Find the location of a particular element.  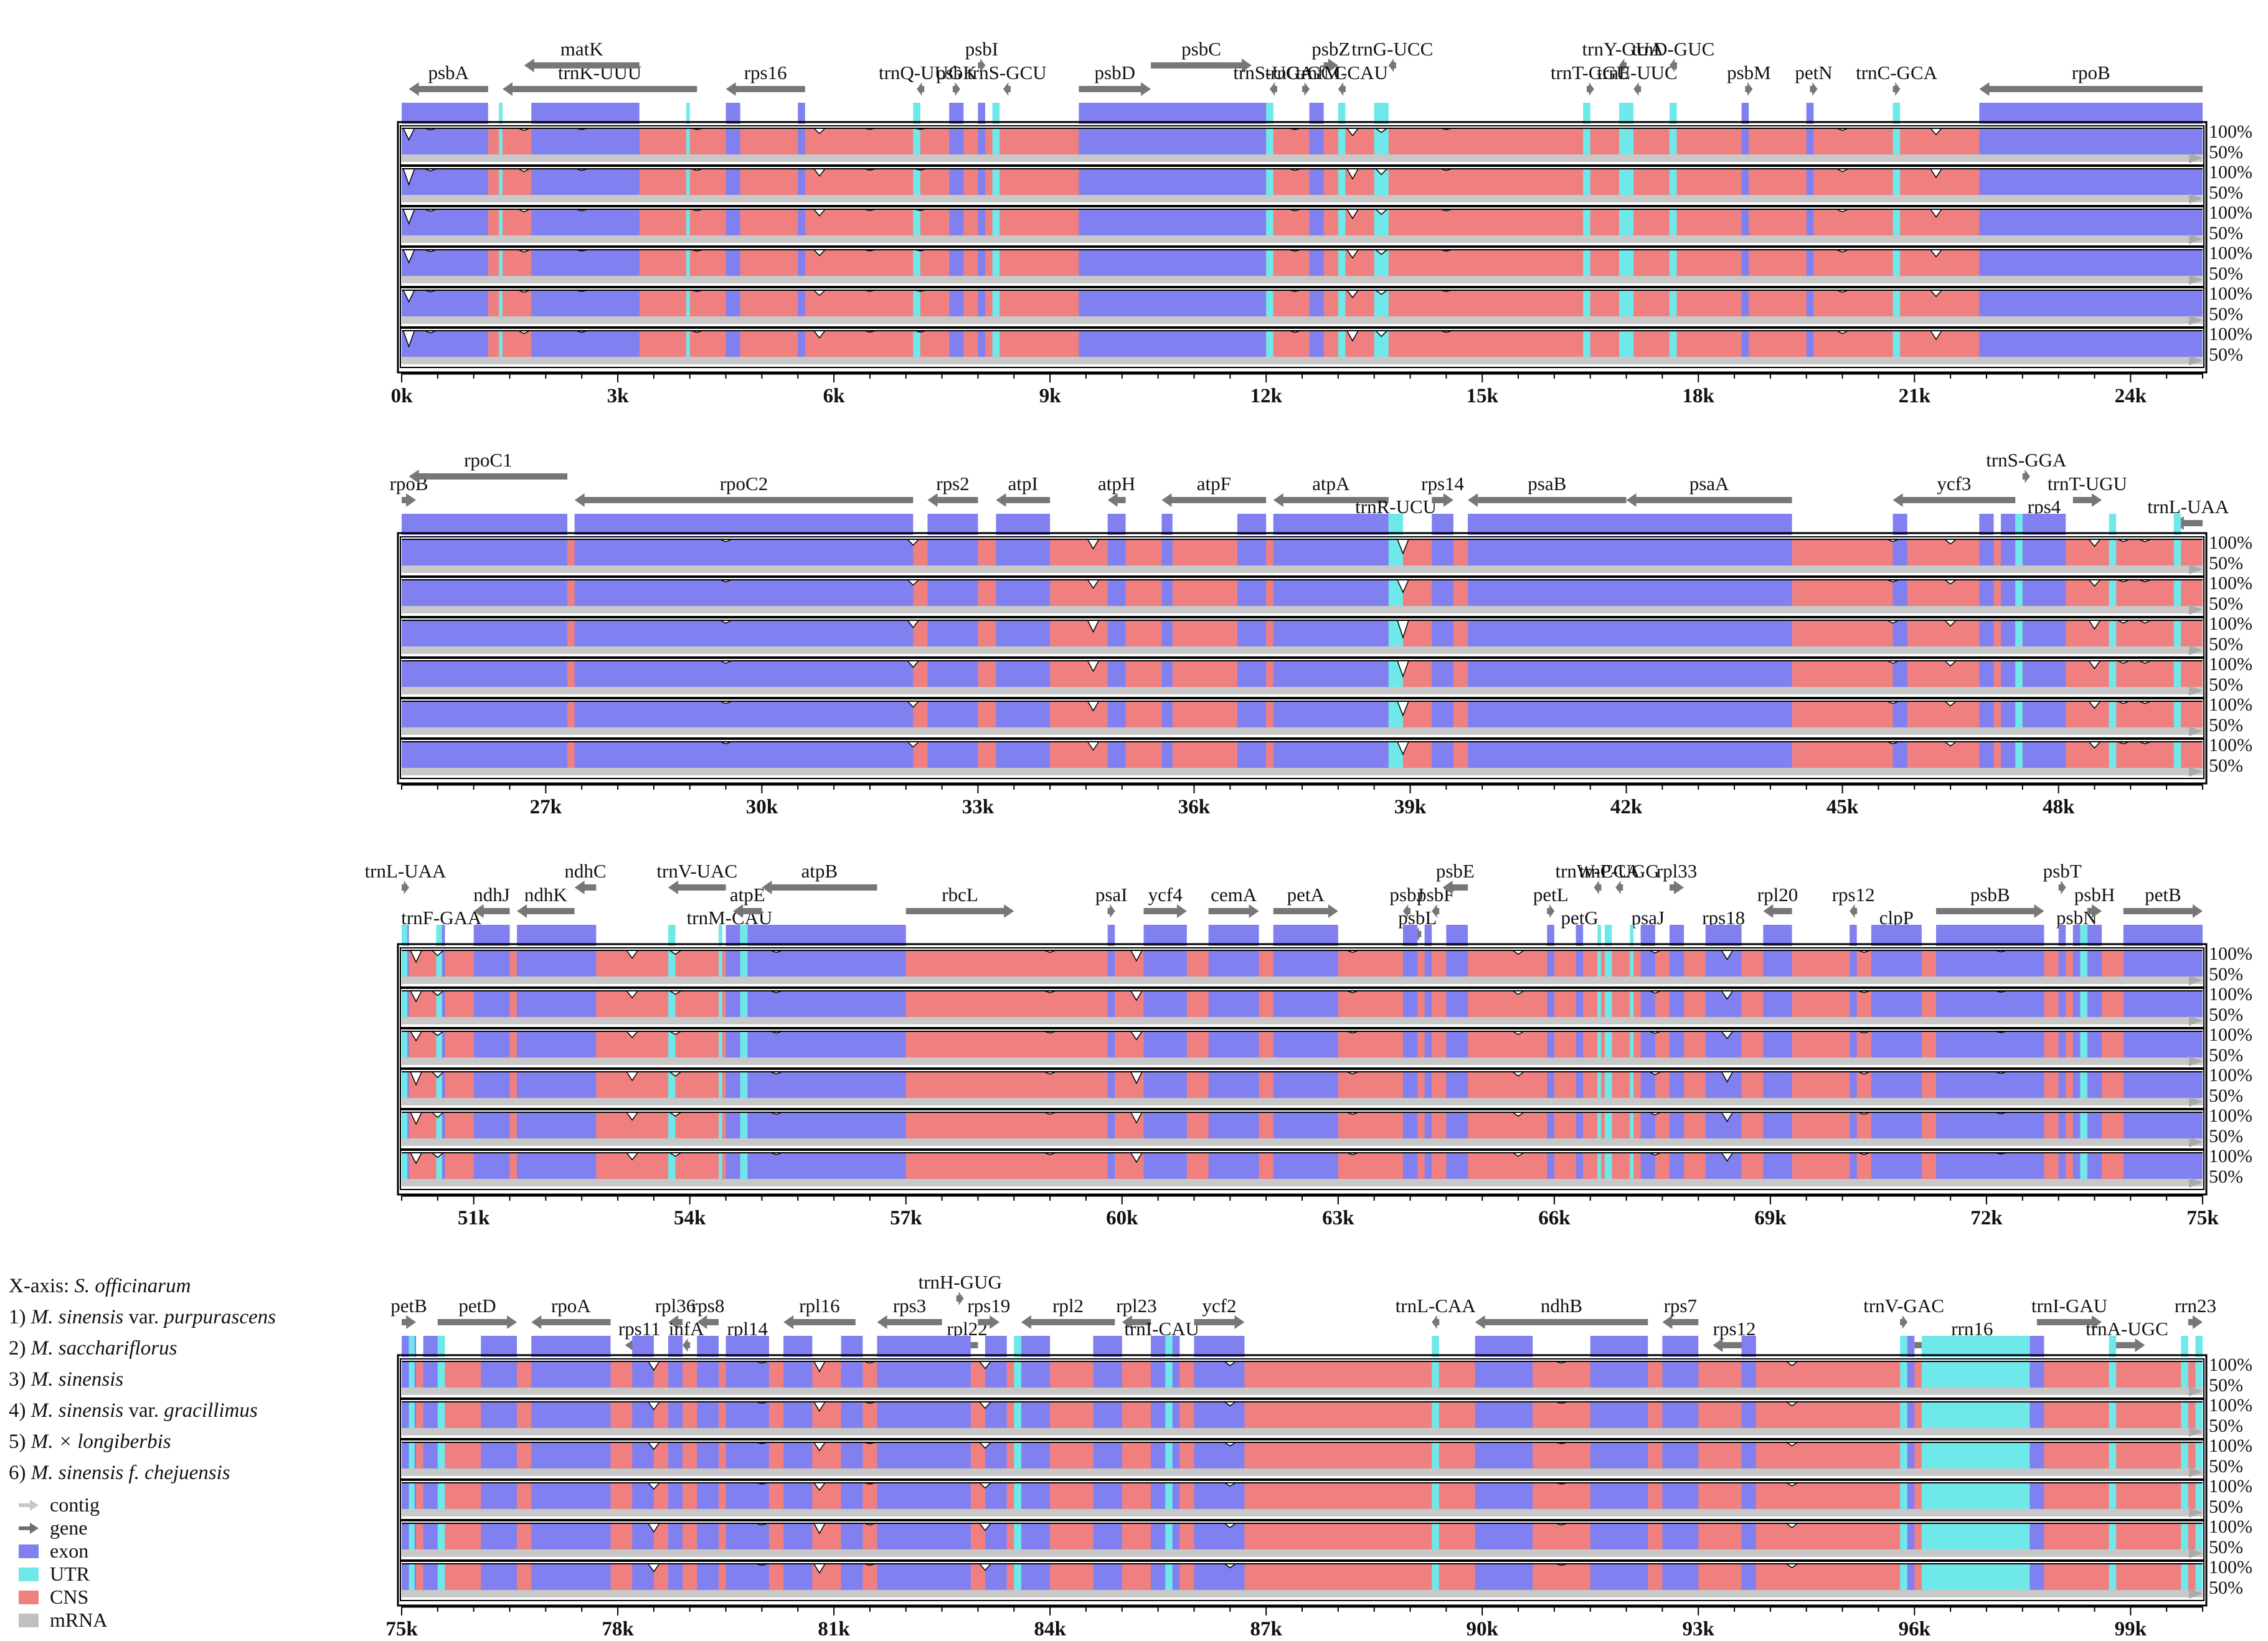

x-tick-label: 81k is located at coordinates (834, 1629).